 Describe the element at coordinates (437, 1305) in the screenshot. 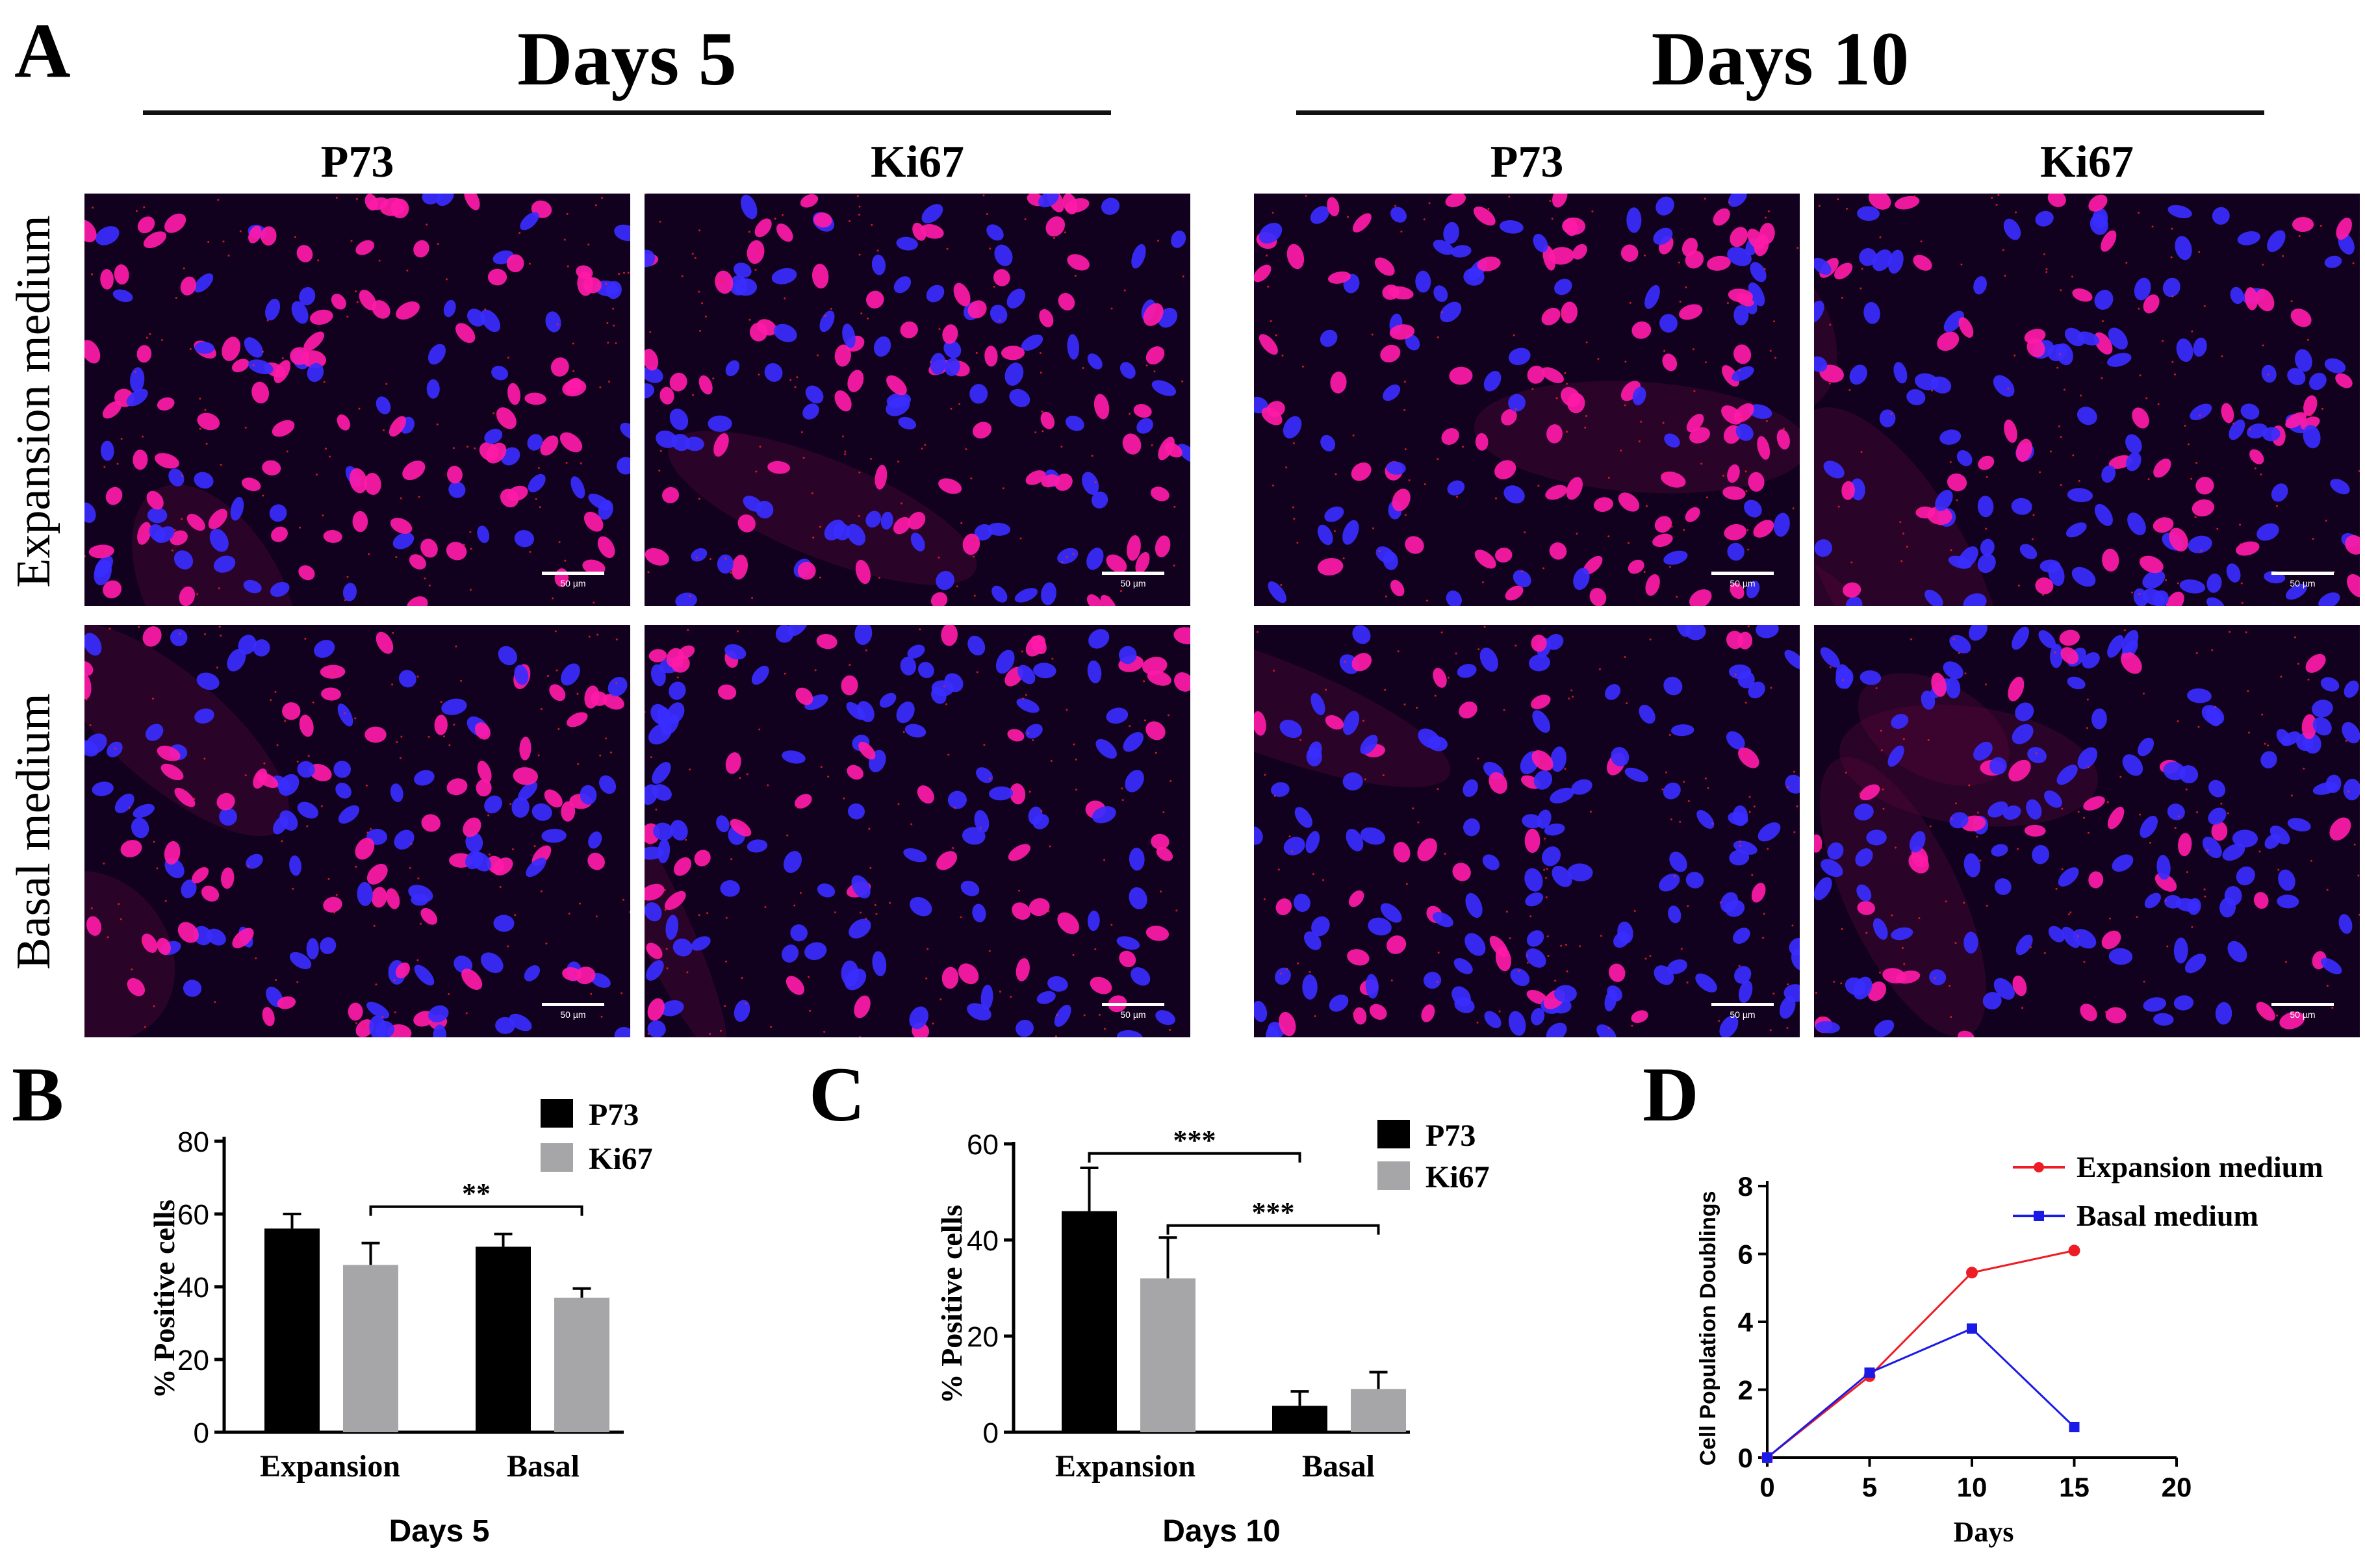

I see `bar-group: **` at that location.